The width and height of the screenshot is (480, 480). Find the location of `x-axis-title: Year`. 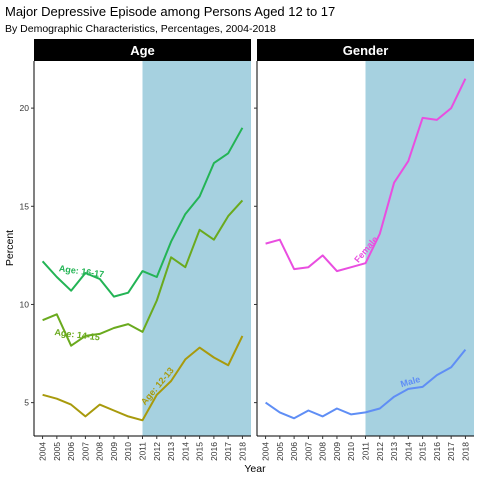

x-axis-title: Year is located at coordinates (255, 469).